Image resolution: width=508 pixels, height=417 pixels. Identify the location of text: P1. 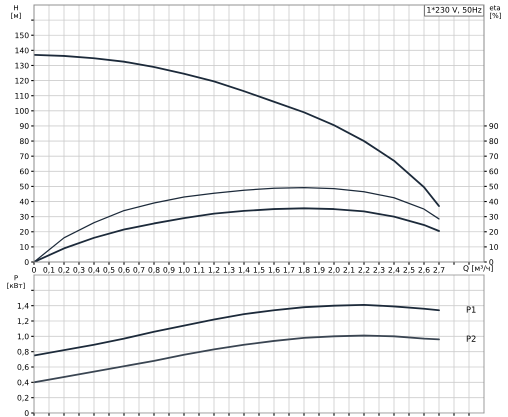
(471, 309).